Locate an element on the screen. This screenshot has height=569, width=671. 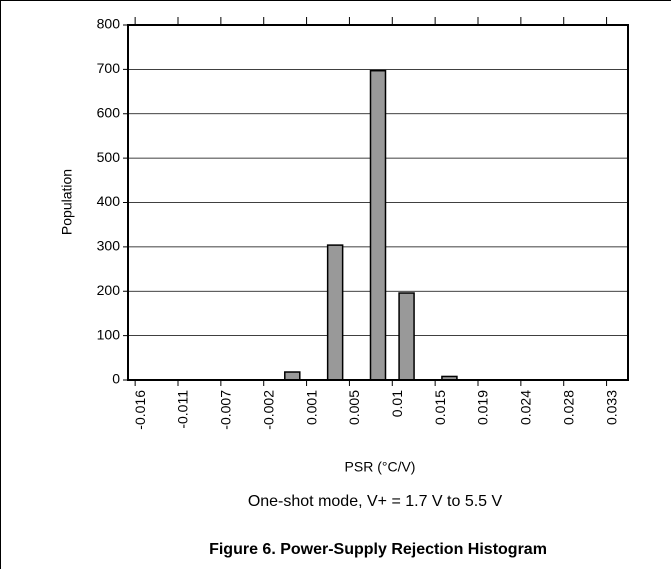
x-tick-label: 0.01 is located at coordinates (397, 403).